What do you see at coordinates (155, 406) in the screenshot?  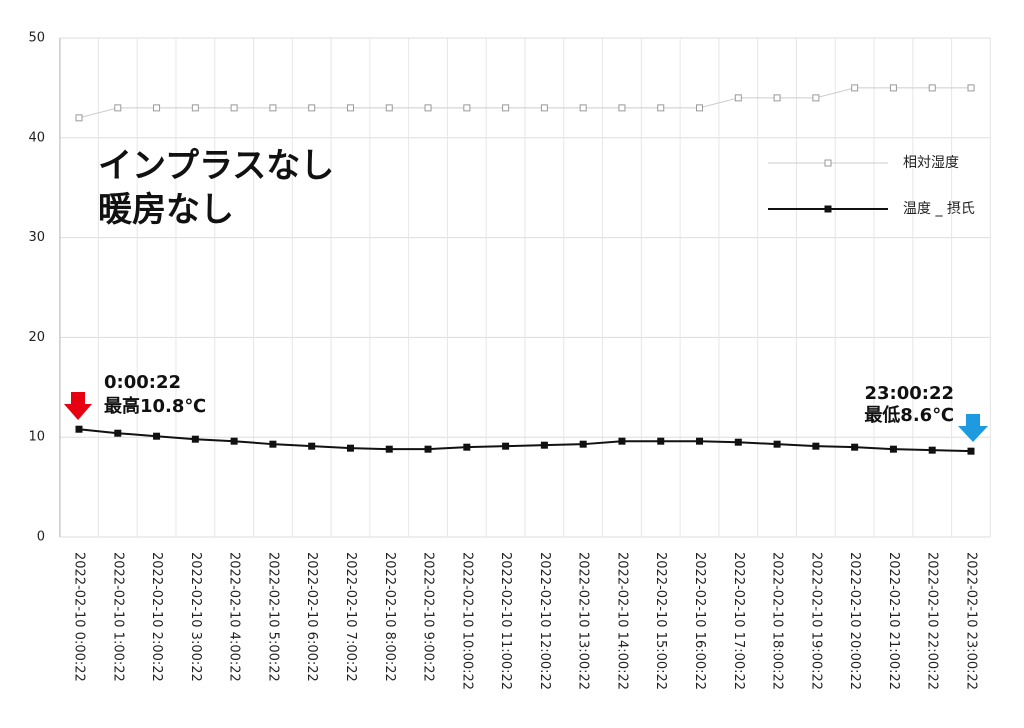 I see `high-temp-label: 最高10.8℃` at bounding box center [155, 406].